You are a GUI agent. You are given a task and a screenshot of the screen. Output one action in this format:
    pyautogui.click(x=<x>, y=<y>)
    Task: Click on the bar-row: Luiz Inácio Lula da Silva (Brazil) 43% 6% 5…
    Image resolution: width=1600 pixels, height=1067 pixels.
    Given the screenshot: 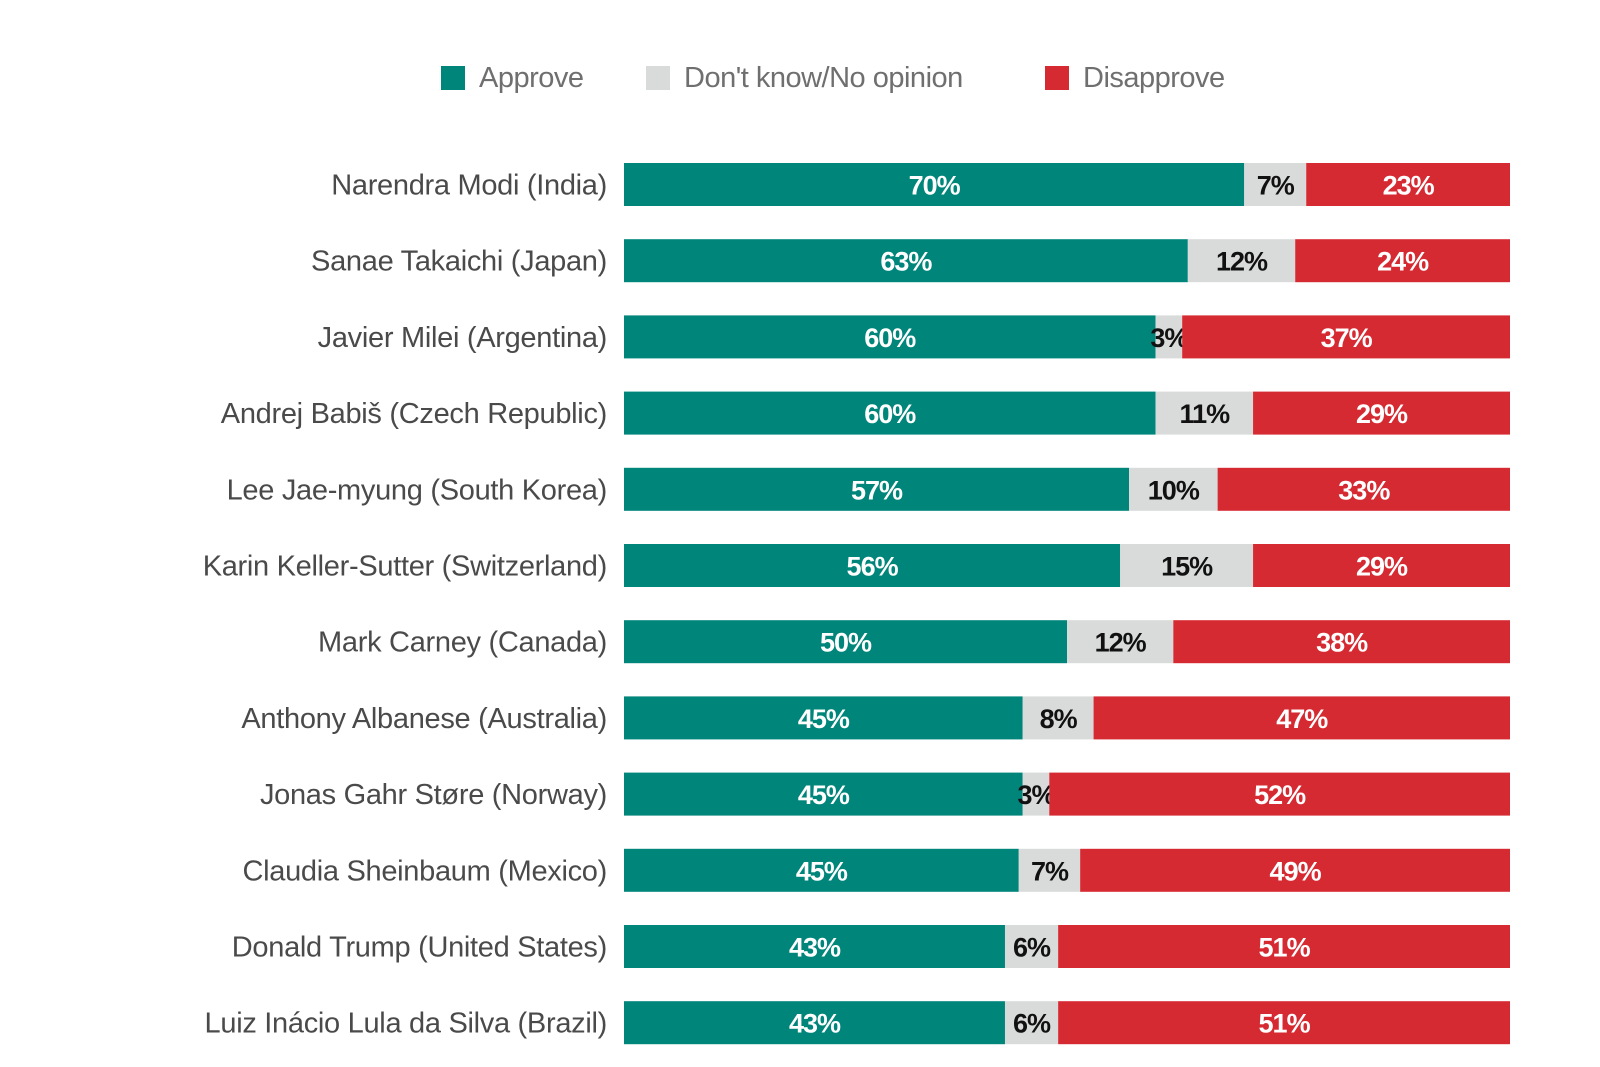 What is the action you would take?
    pyautogui.click(x=857, y=1023)
    